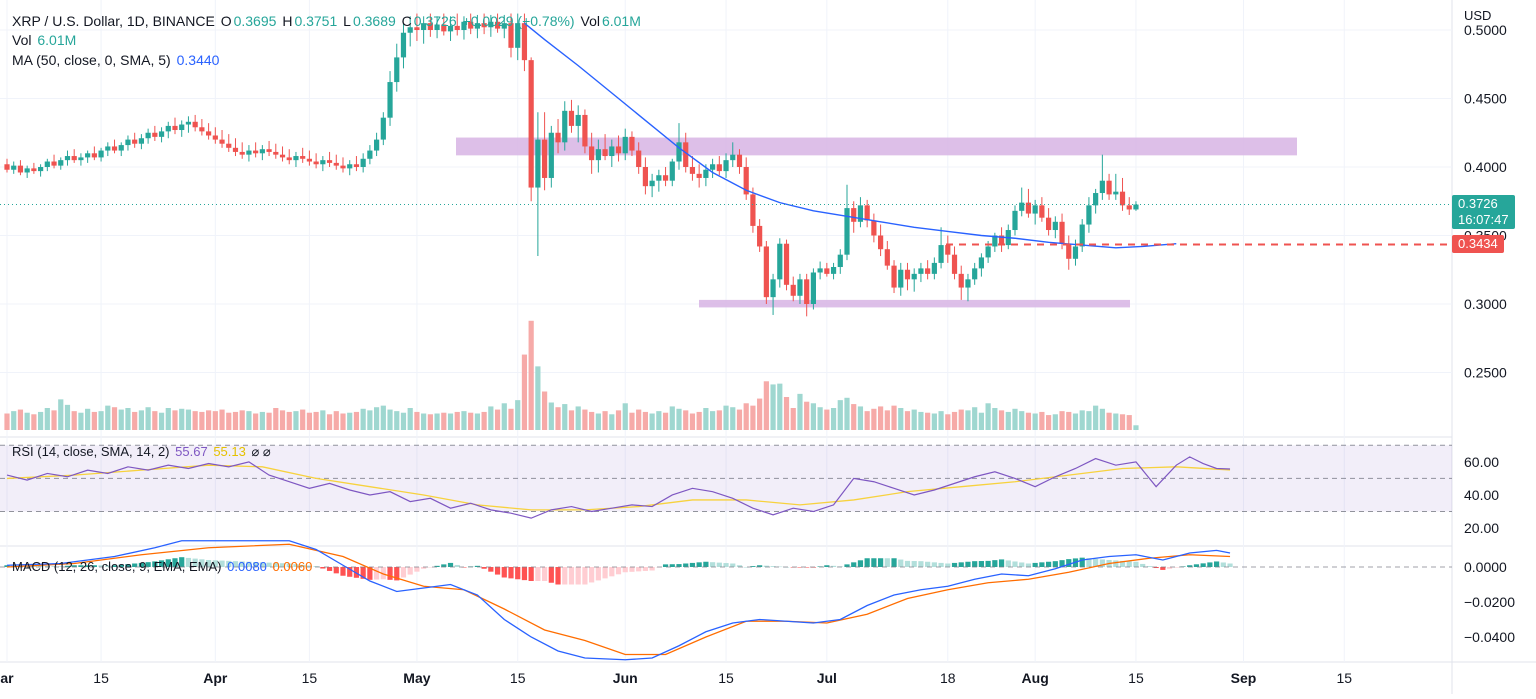  Describe the element at coordinates (1485, 567) in the screenshot. I see `macd-tick-label: 0.0000` at that location.